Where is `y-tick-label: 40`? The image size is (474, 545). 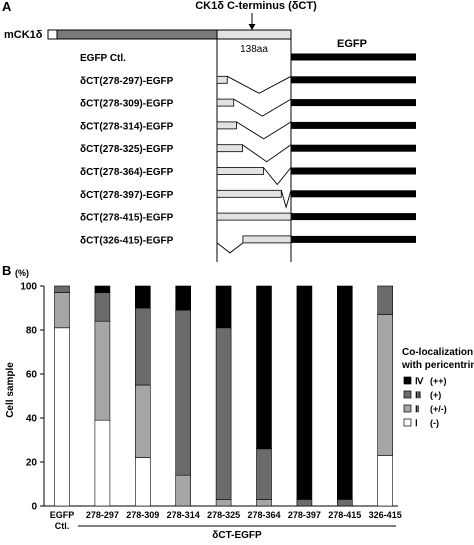
y-tick-label: 40 is located at coordinates (32, 419).